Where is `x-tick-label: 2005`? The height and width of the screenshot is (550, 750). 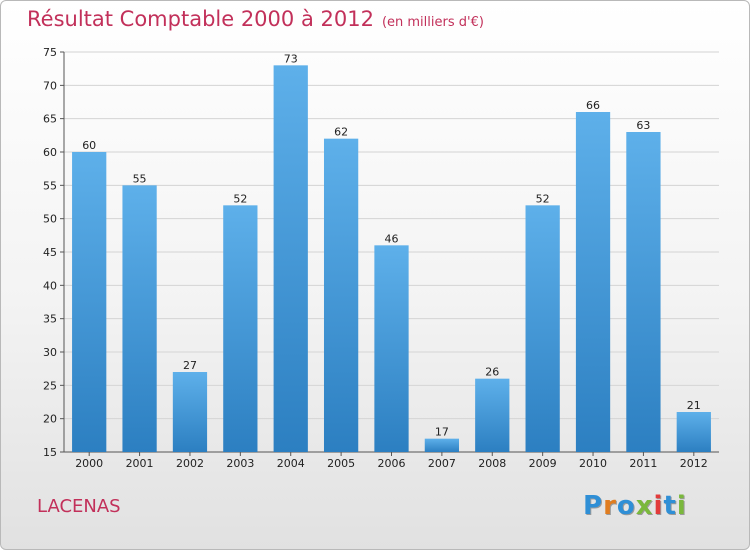
x-tick-label: 2005 is located at coordinates (341, 463).